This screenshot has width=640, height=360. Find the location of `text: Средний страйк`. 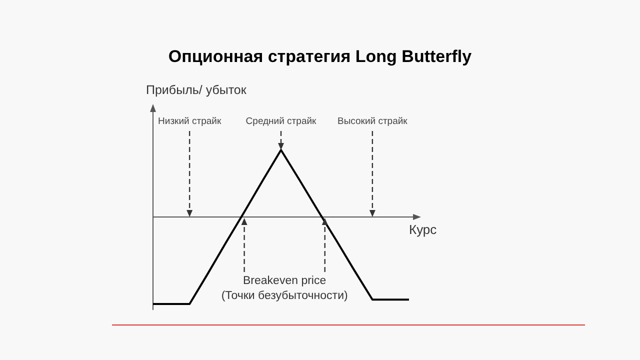

text: Средний страйк is located at coordinates (282, 121).